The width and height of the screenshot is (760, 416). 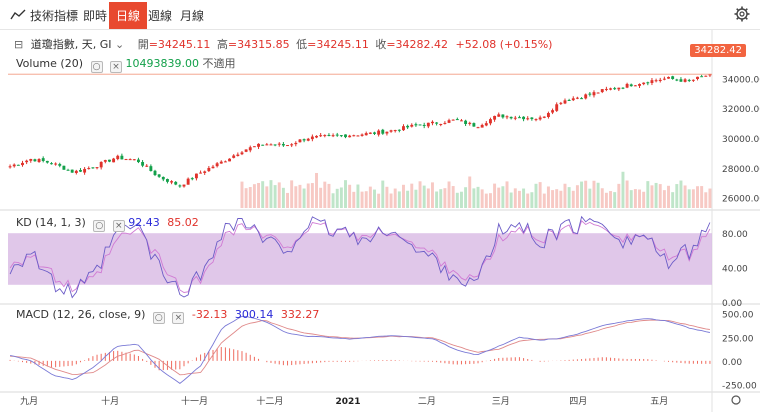 I want to click on y-tick-label: 28000.00, so click(x=741, y=170).